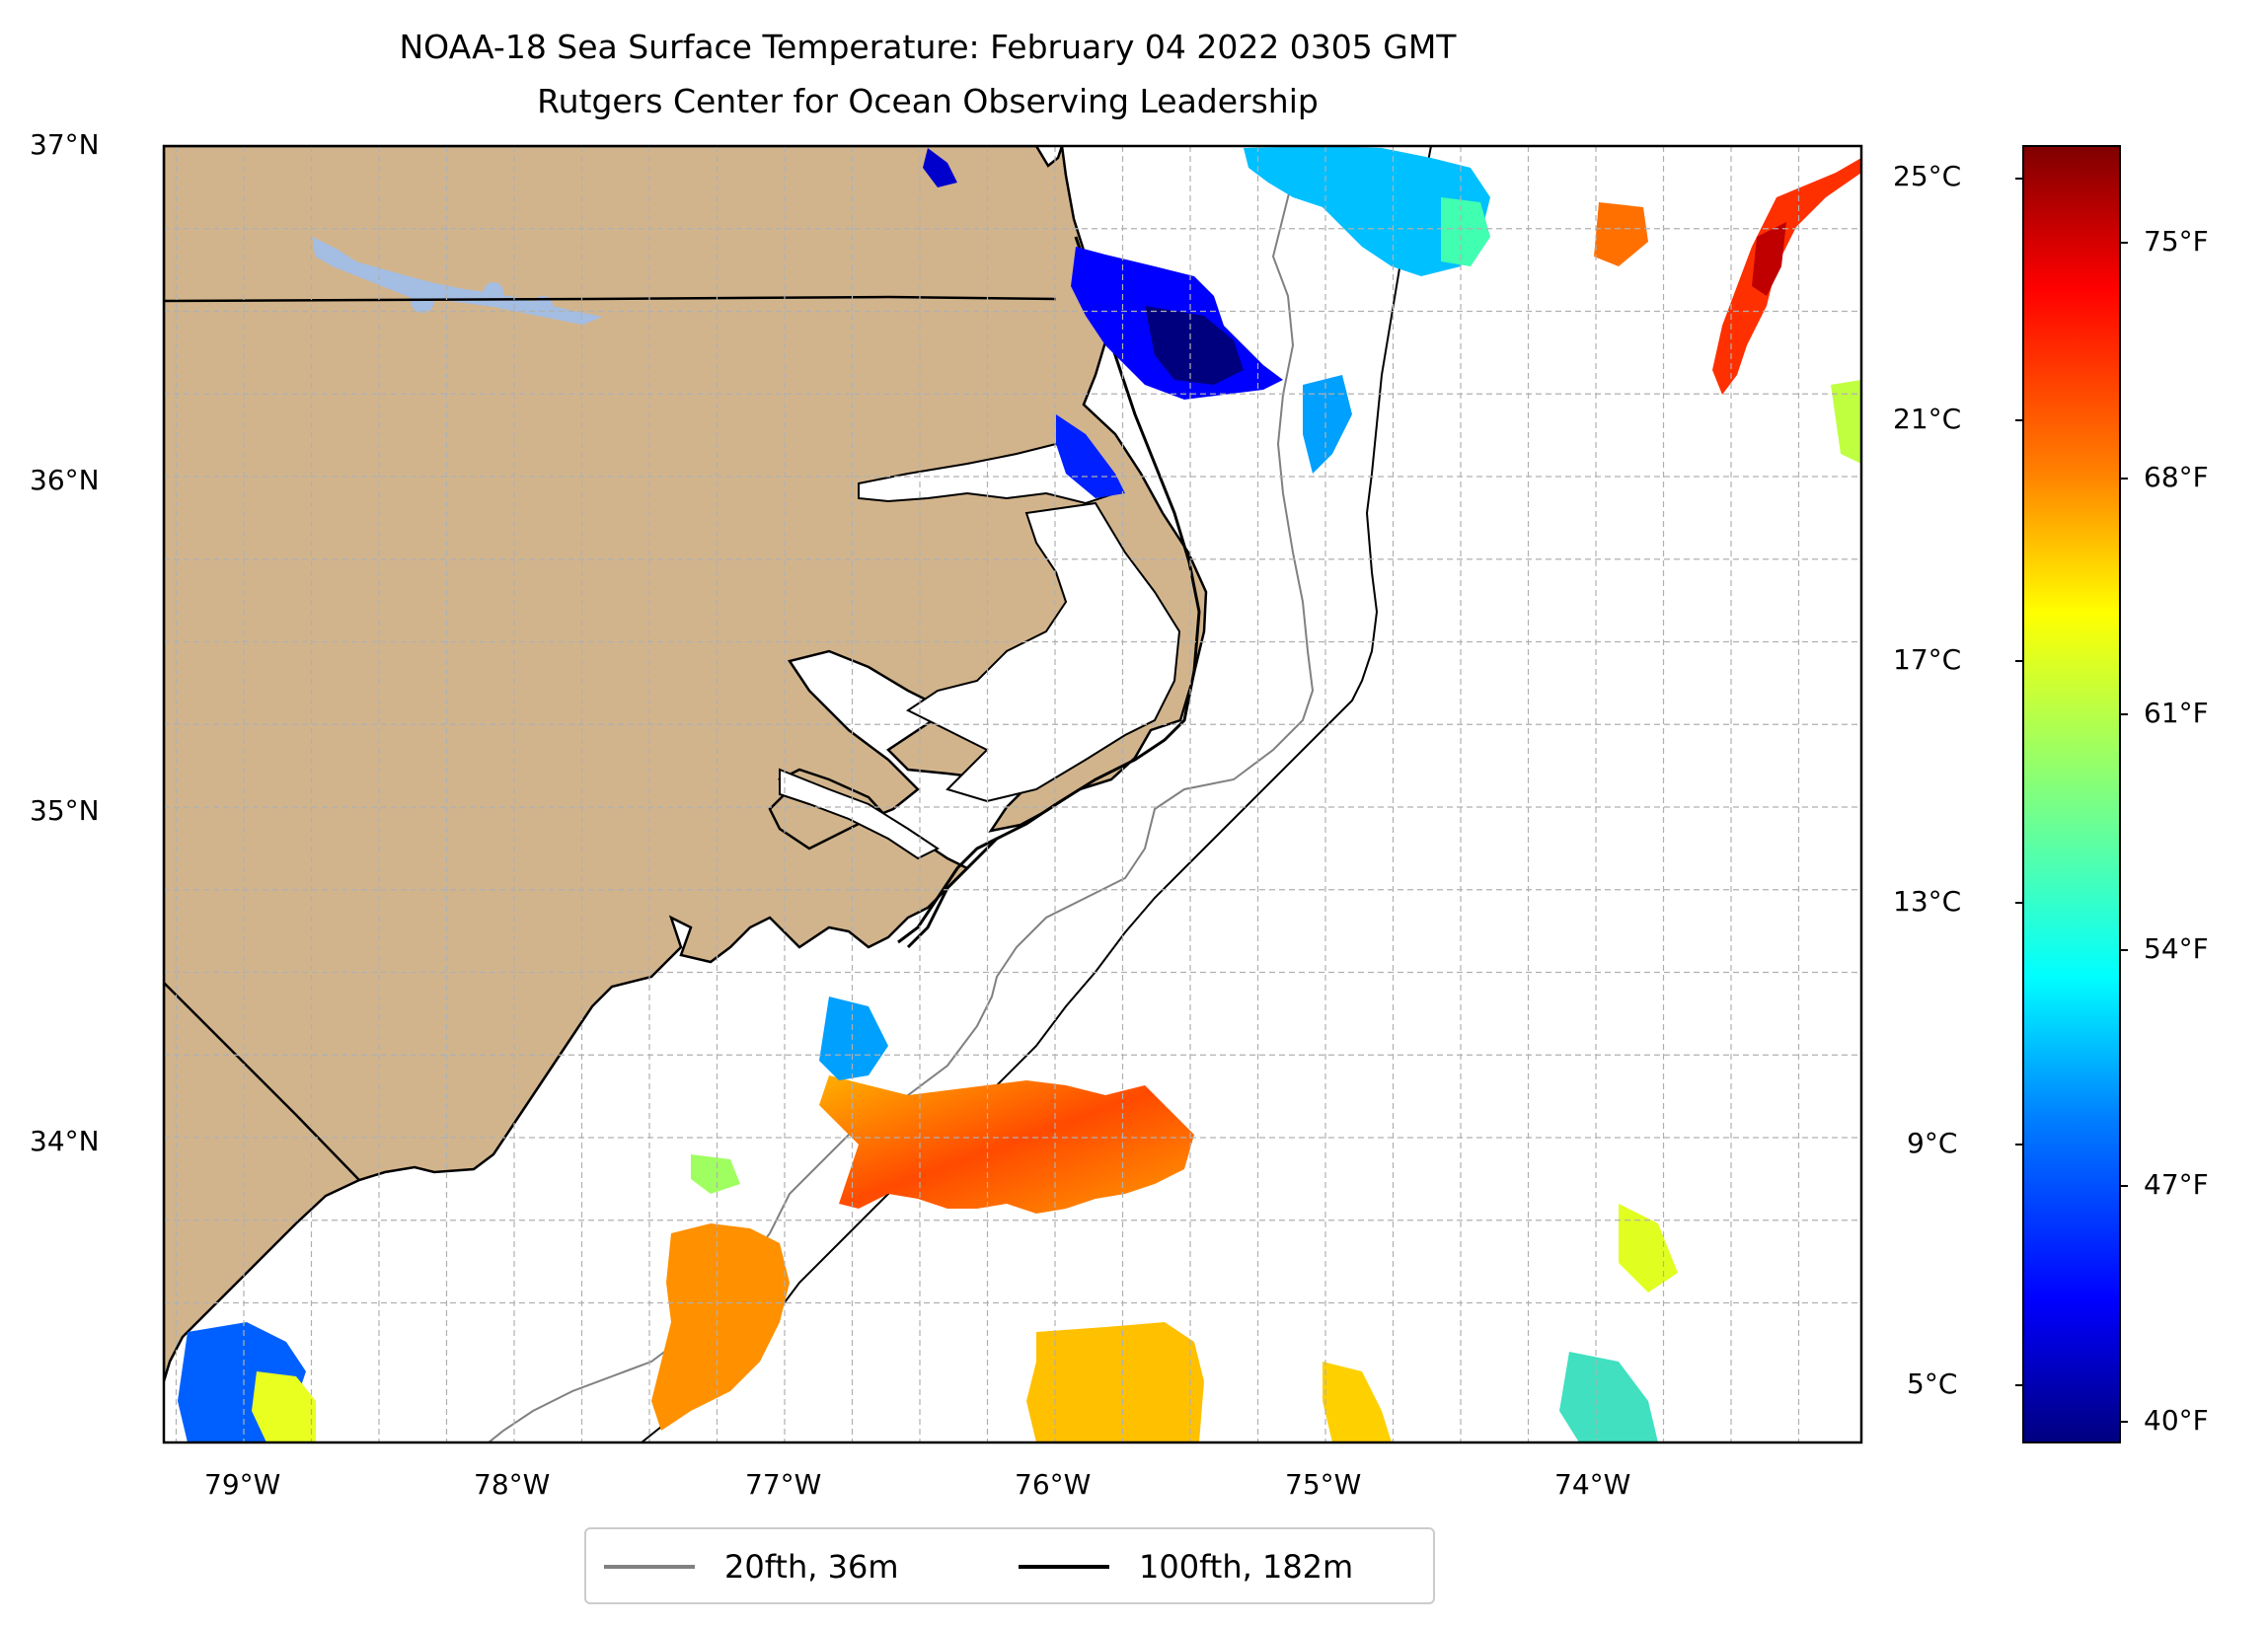 This screenshot has width=2268, height=1626. What do you see at coordinates (784, 1484) in the screenshot?
I see `lon-label: 77°W` at bounding box center [784, 1484].